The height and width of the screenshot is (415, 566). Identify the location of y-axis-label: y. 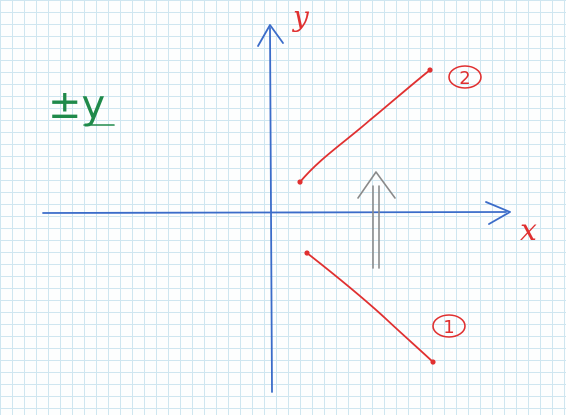
(300, 16).